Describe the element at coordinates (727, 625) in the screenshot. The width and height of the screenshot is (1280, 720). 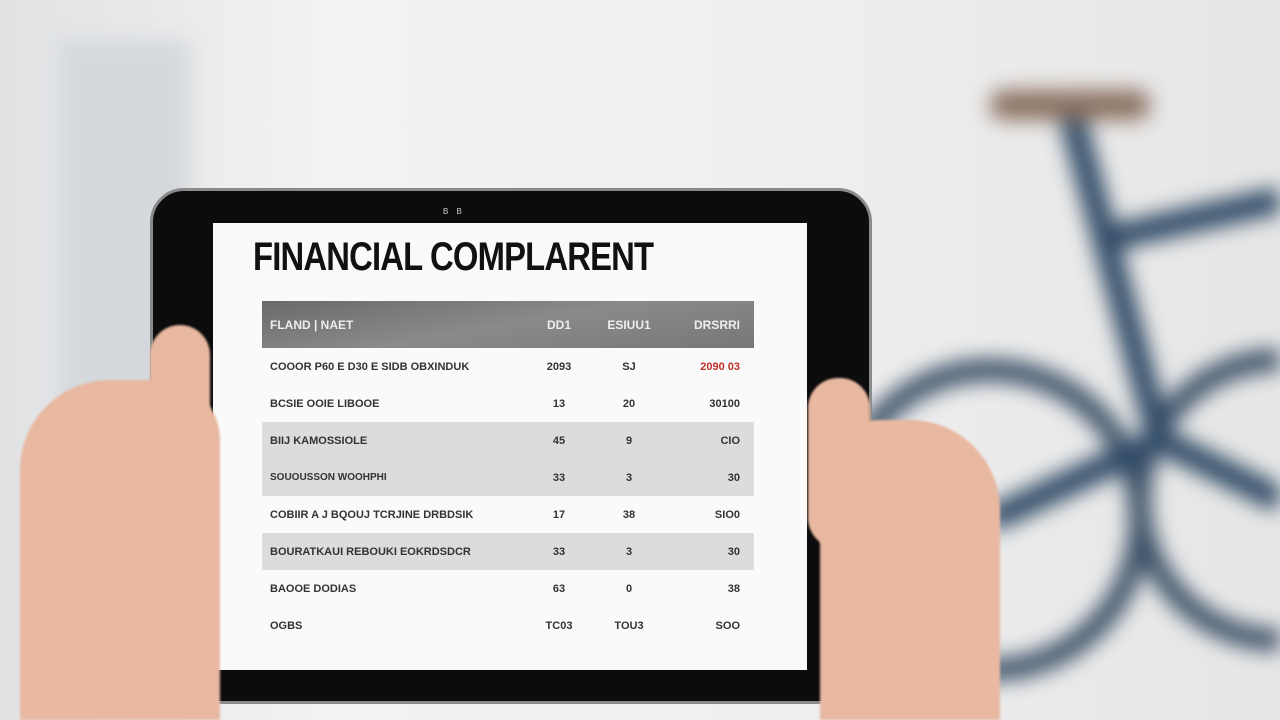
I see `cell: SOO` at that location.